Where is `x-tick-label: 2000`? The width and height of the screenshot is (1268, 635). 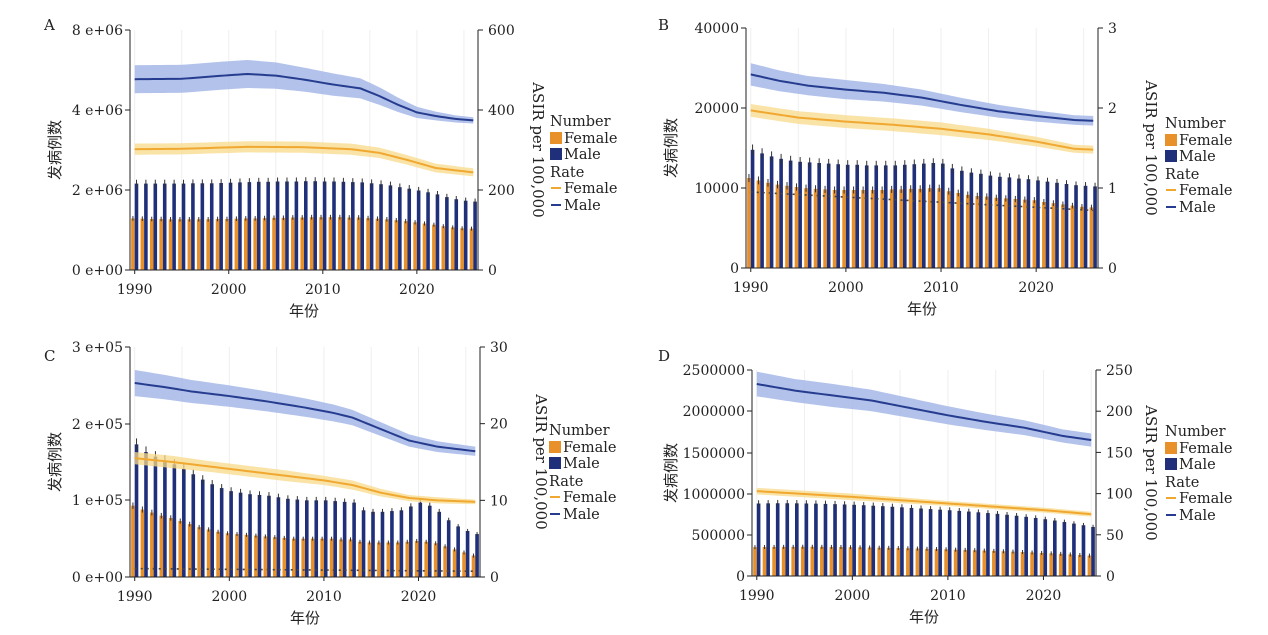
x-tick-label: 2000 is located at coordinates (846, 288).